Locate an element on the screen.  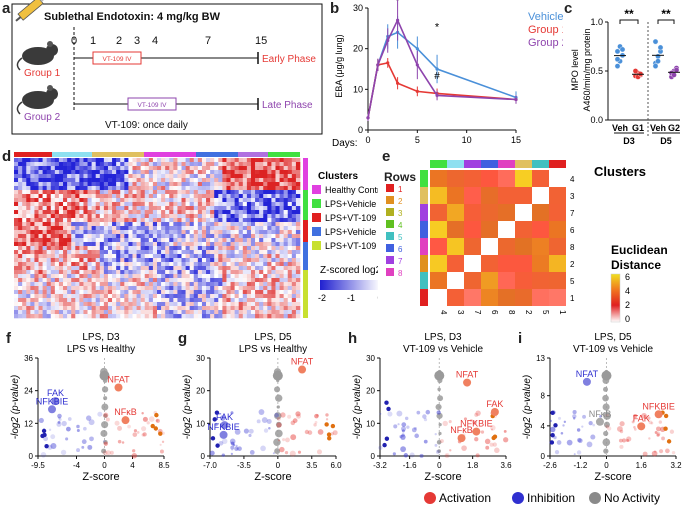
group-legend-label: LPS+Vehicle (Early) is located at coordinates (351, 204).